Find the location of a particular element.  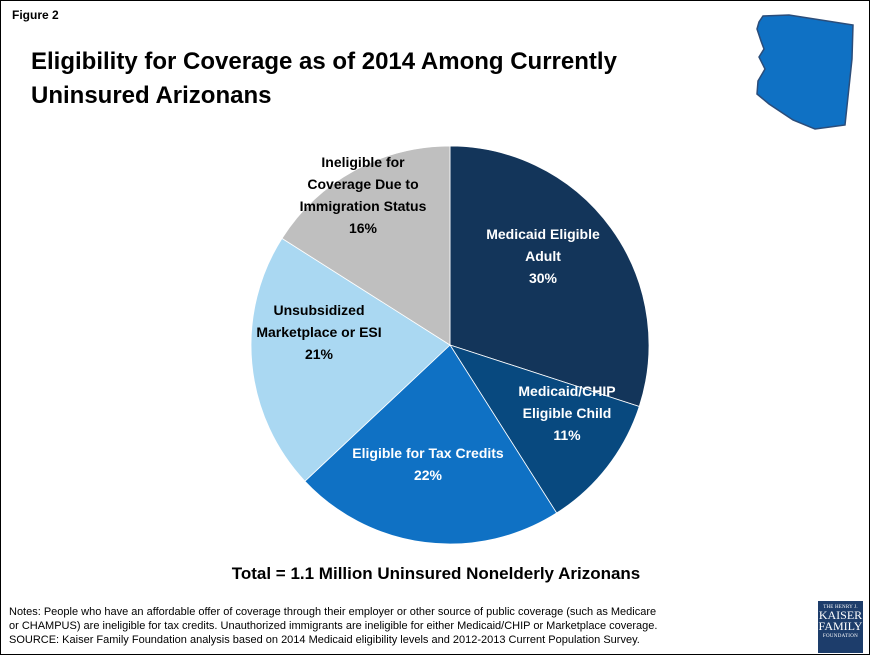

arizona-state-icon is located at coordinates (805, 72).